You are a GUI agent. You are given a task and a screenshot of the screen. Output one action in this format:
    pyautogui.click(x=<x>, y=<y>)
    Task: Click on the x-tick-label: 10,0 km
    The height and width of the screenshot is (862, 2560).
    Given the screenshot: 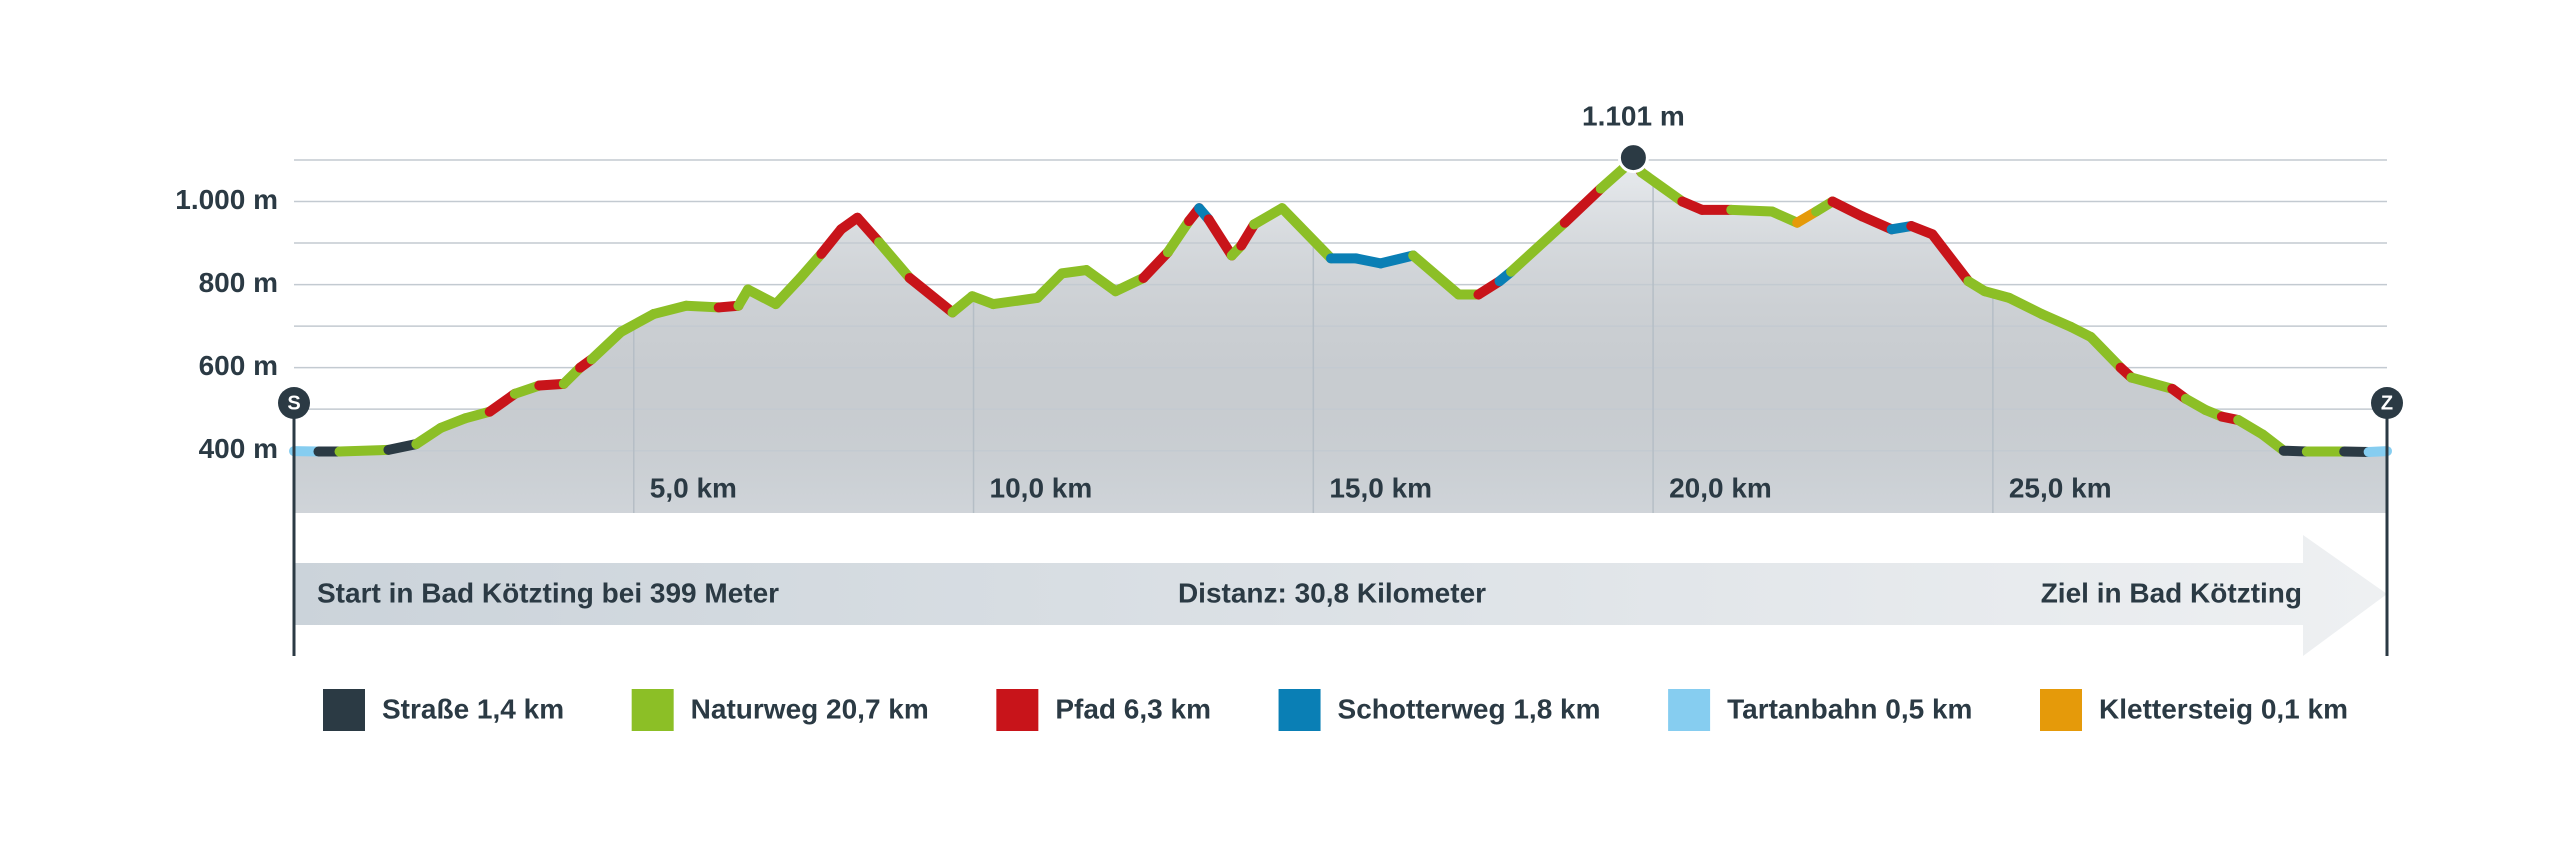 What is the action you would take?
    pyautogui.click(x=1041, y=487)
    